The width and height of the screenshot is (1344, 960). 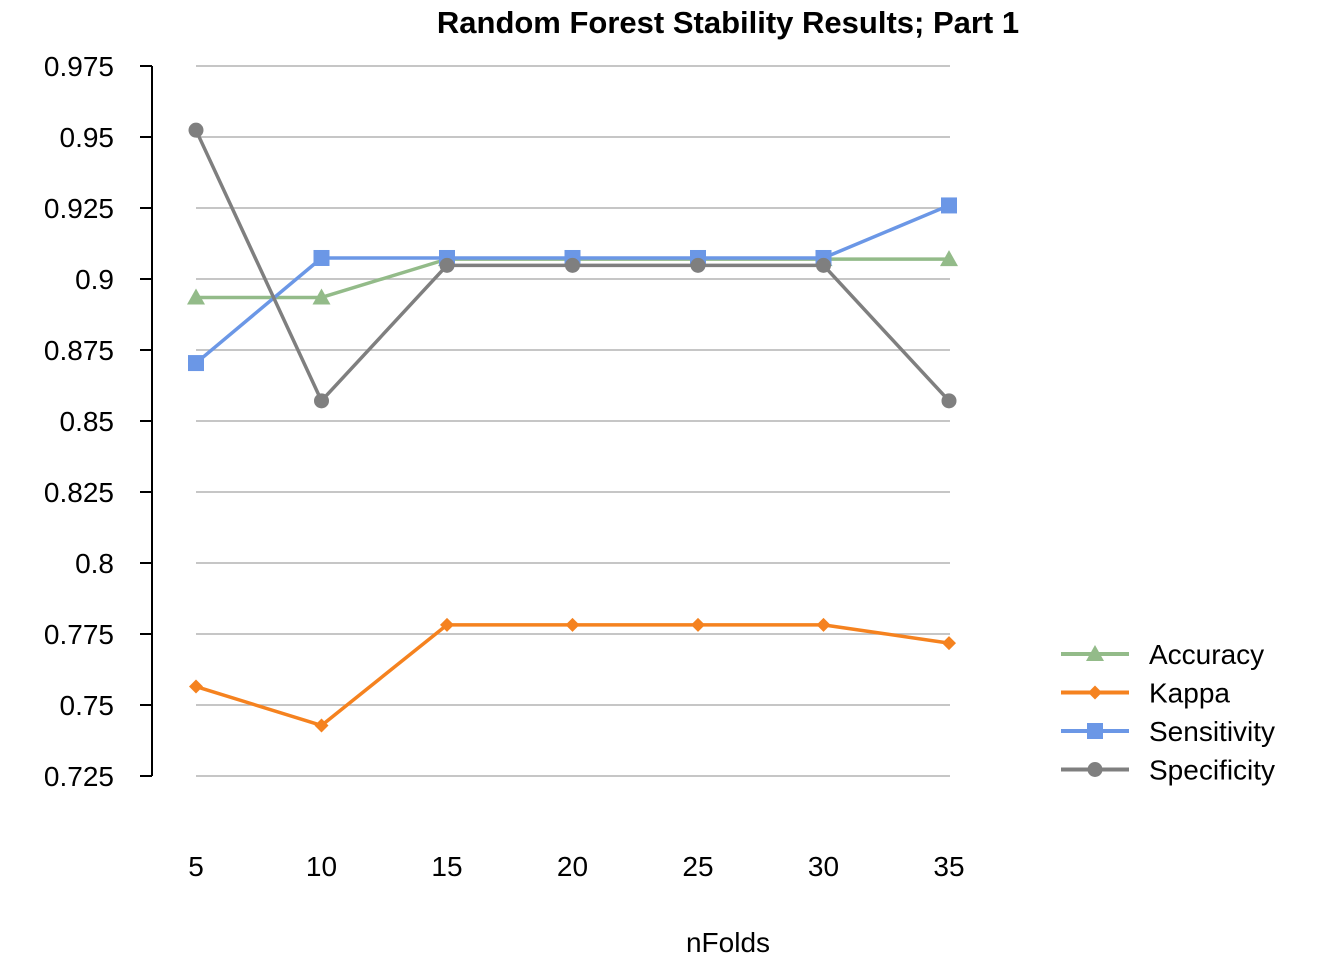 I want to click on legend-item-accuracy: Accuracy, so click(x=1162, y=654).